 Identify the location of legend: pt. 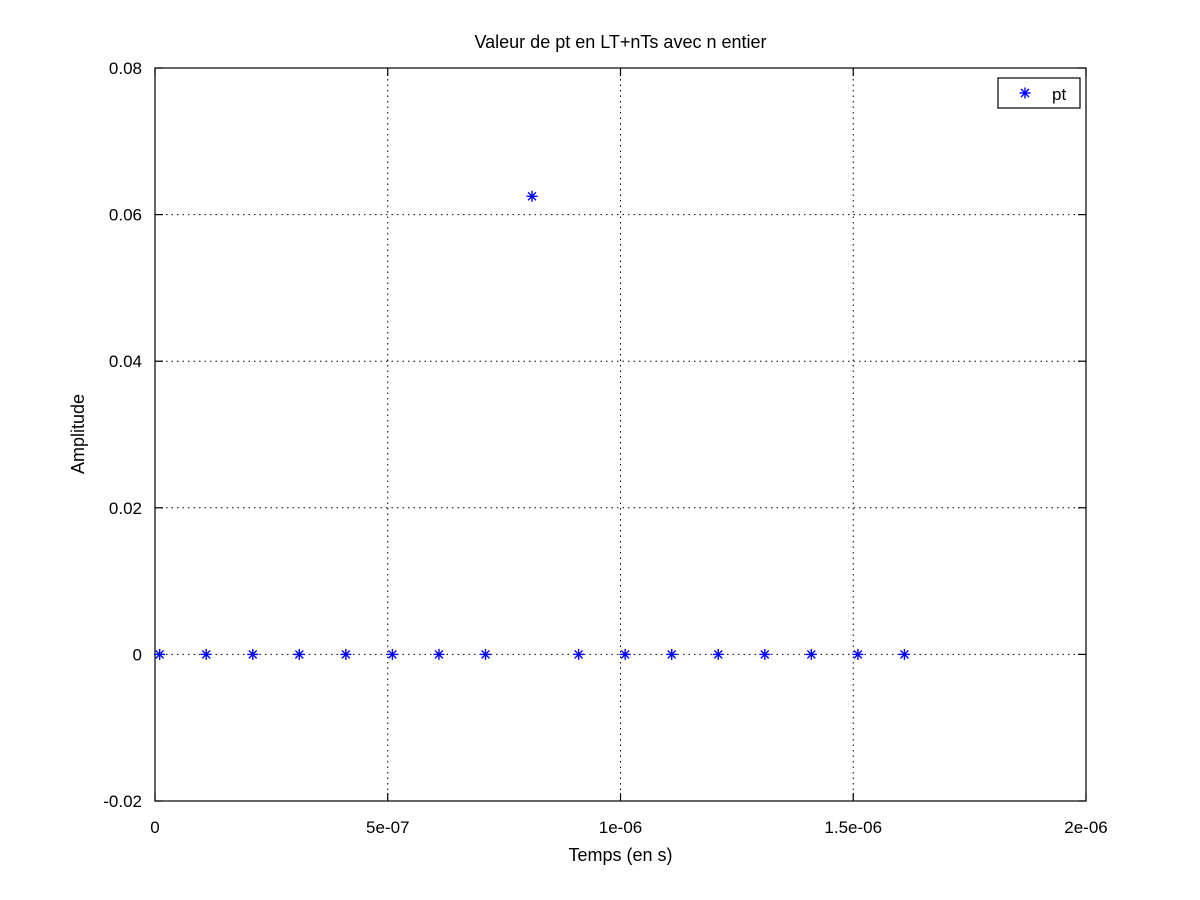
(1039, 93).